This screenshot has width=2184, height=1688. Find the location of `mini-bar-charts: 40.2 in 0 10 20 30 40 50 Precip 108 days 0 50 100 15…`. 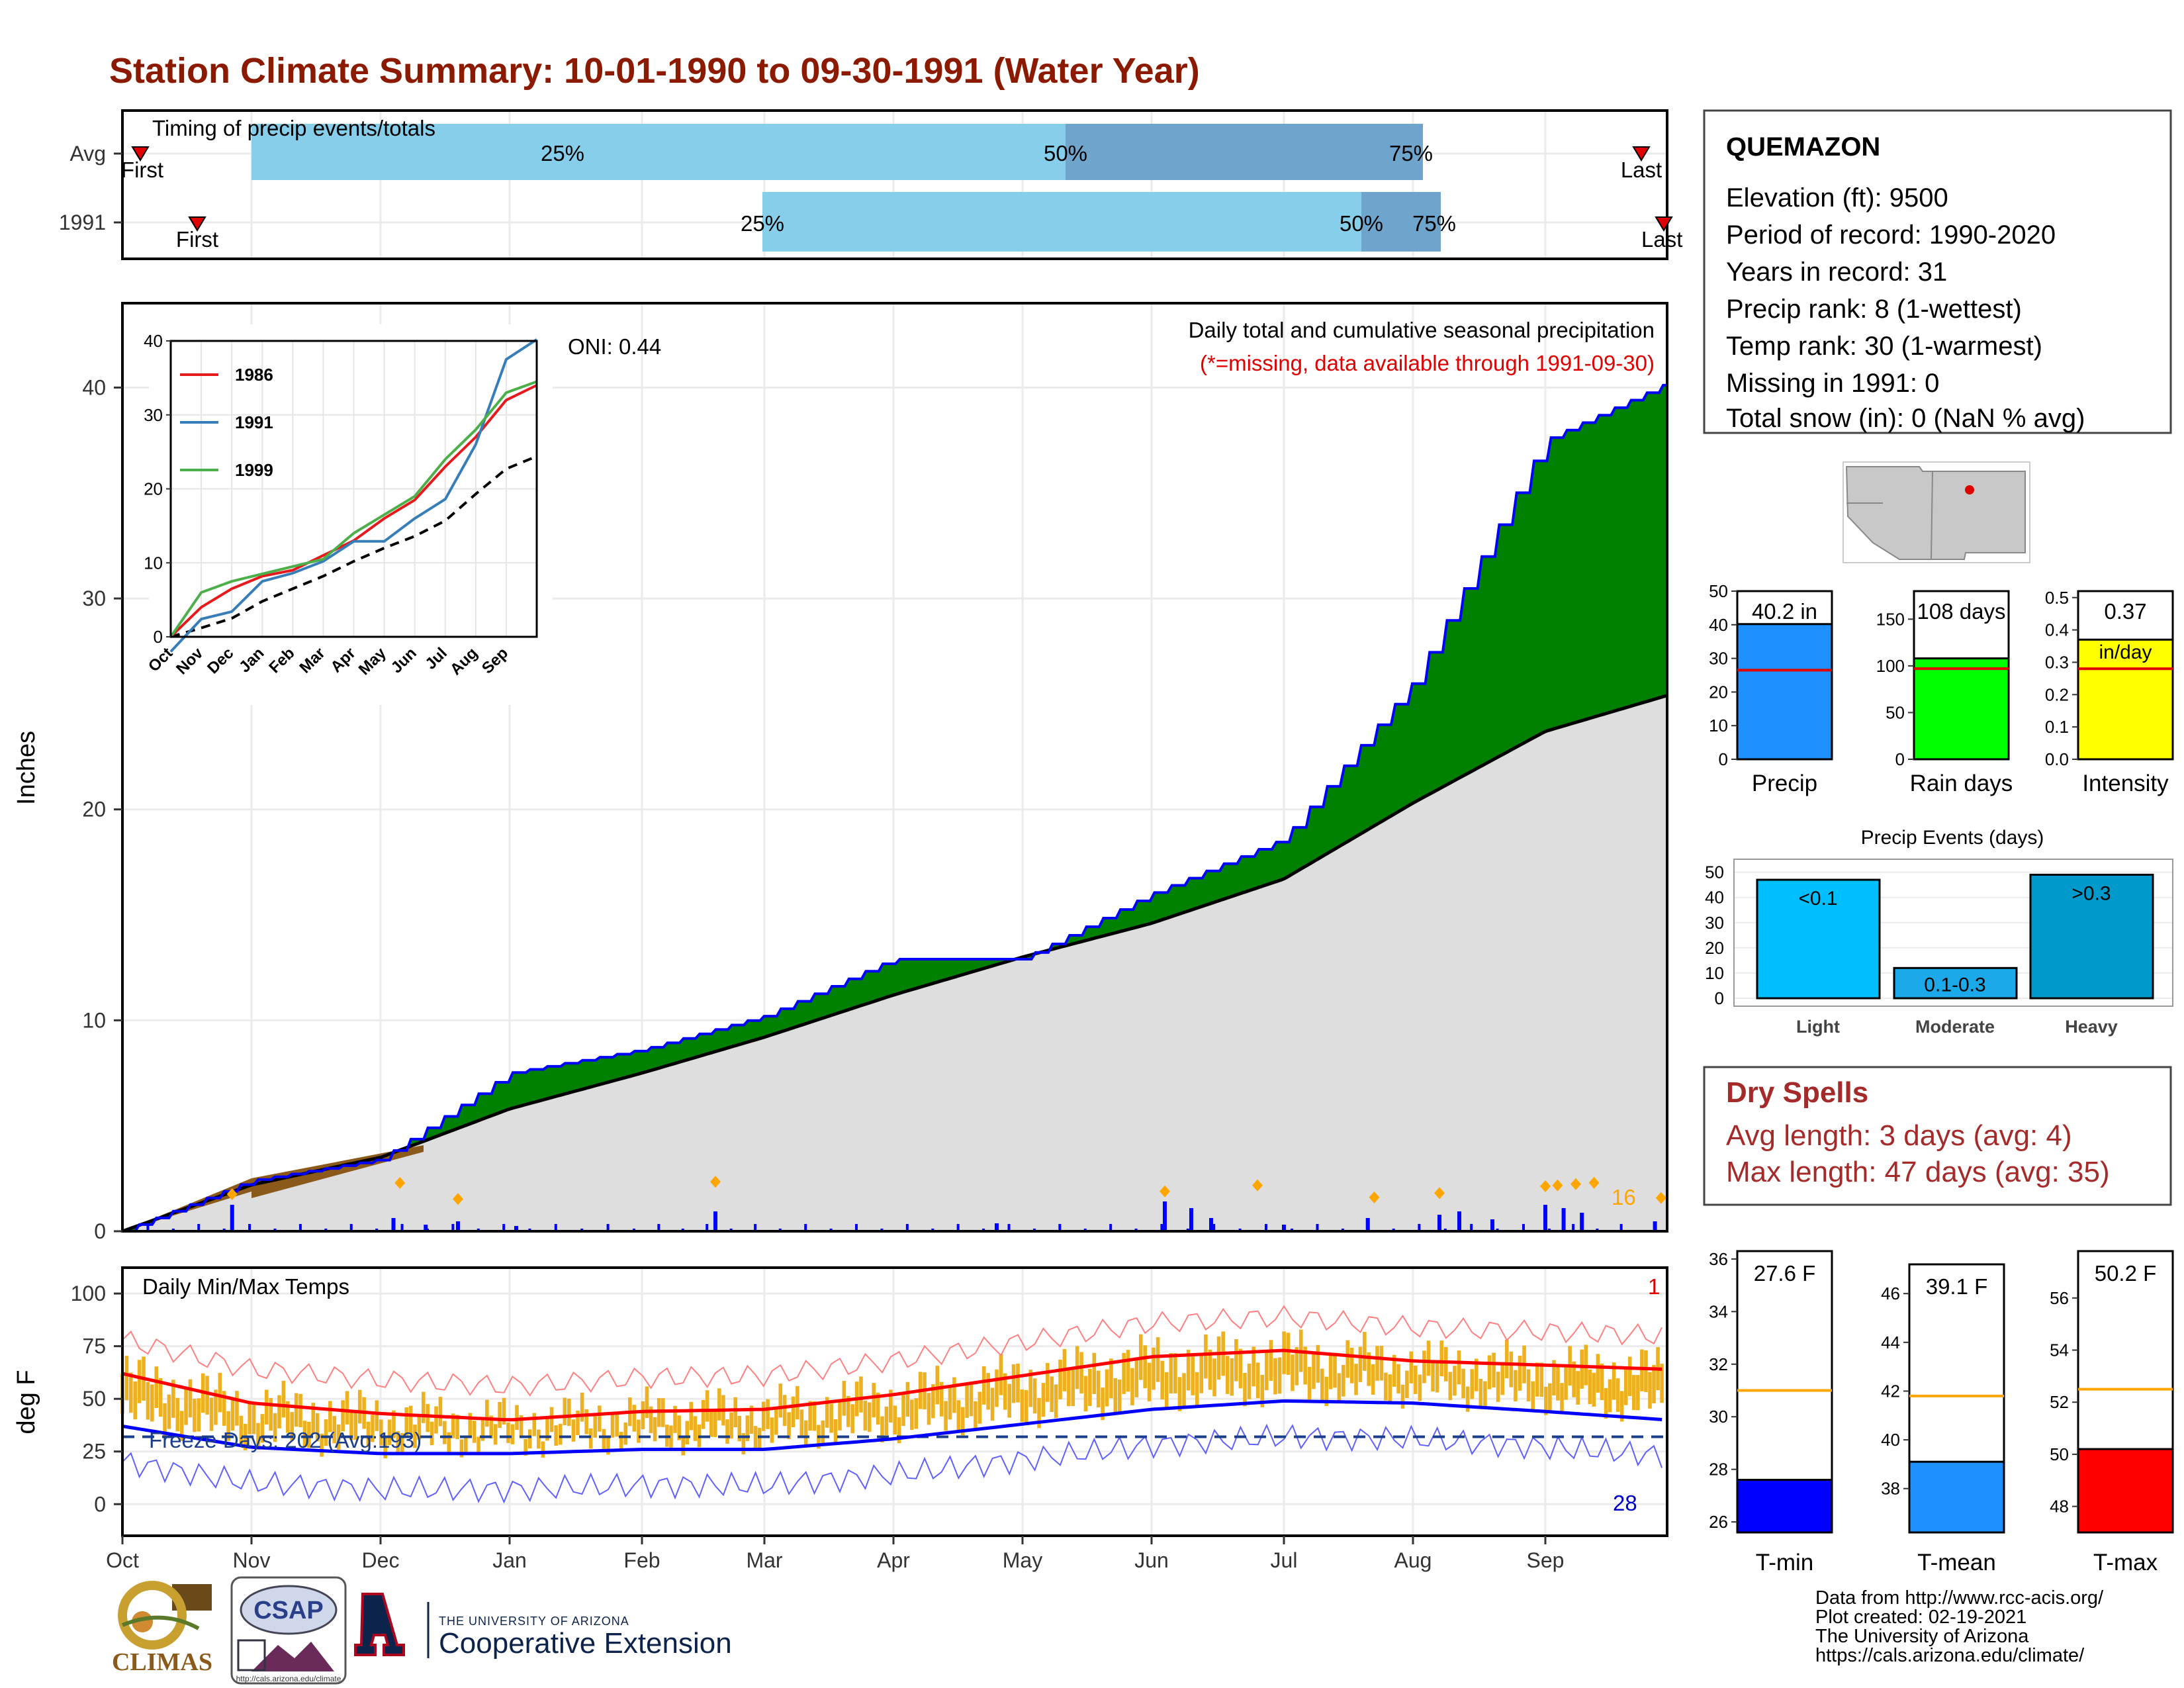

mini-bar-charts: 40.2 in 0 10 20 30 40 50 Precip 108 days 0 50 100 15… is located at coordinates (1942, 688).